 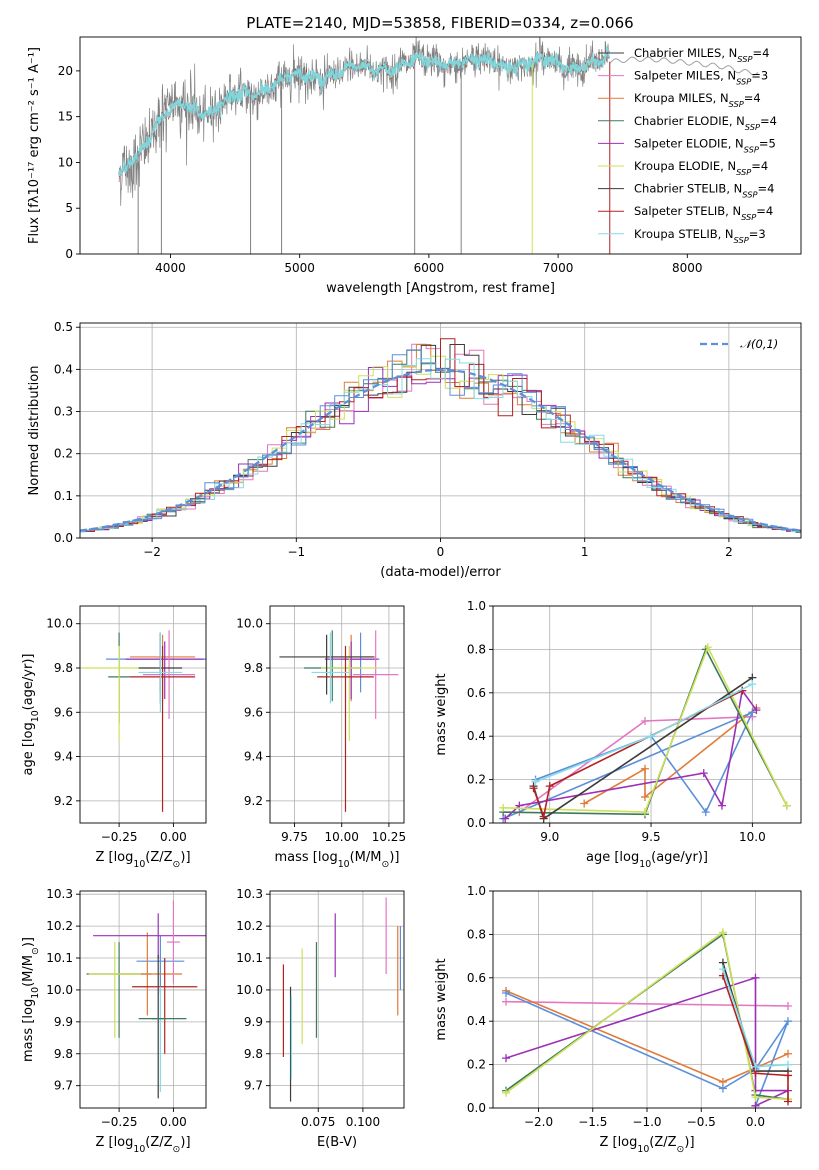 I want to click on x-tick-label: 10.00, so click(x=342, y=837).